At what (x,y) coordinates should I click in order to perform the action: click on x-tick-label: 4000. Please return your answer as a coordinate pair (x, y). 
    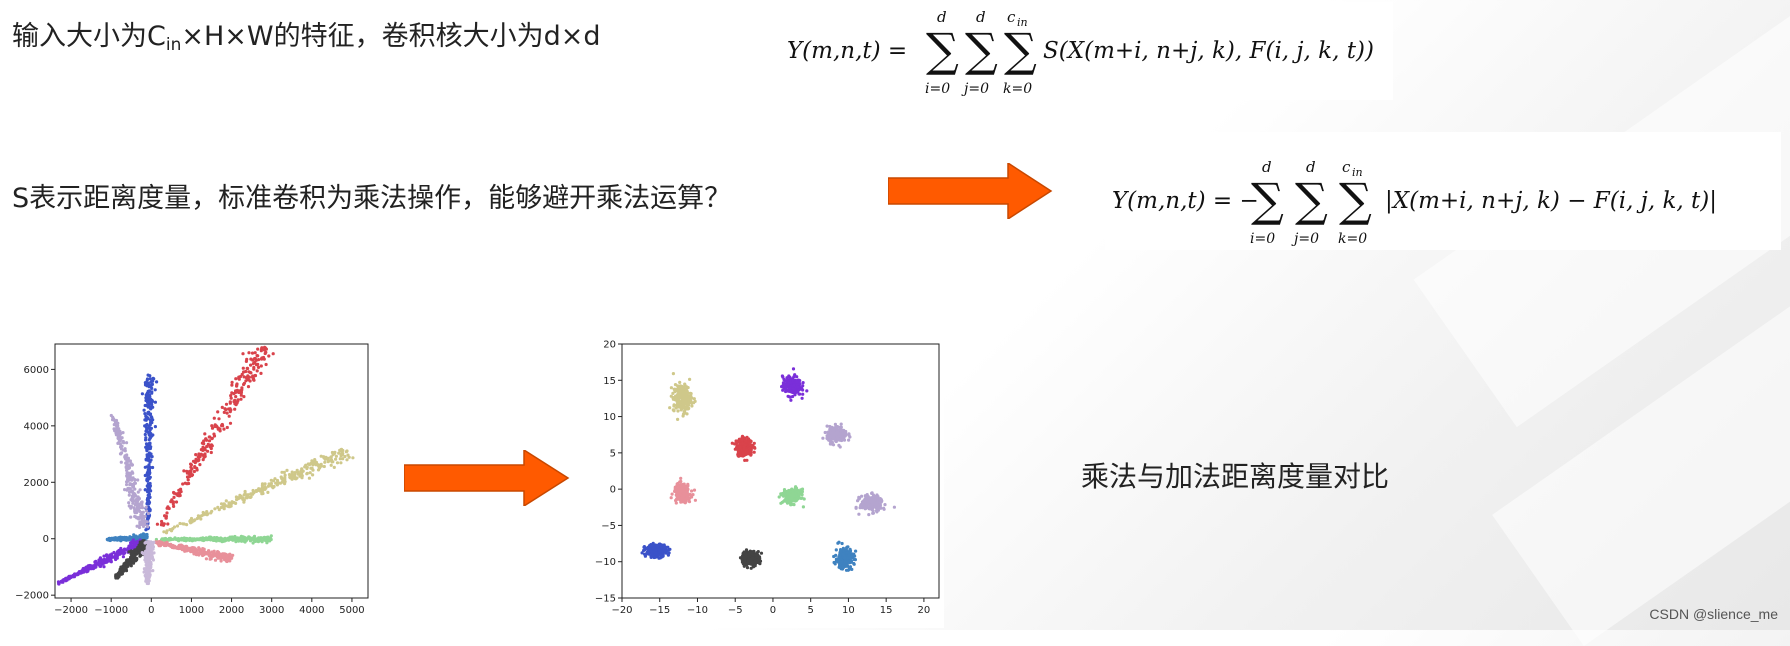
    Looking at the image, I should click on (311, 610).